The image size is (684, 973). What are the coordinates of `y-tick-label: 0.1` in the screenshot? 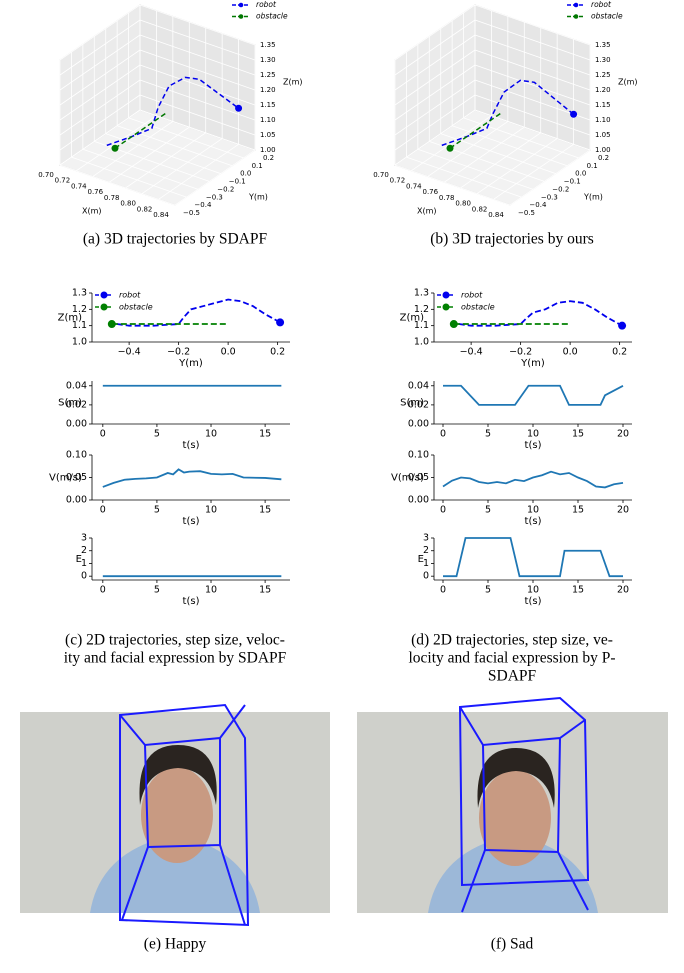 It's located at (257, 166).